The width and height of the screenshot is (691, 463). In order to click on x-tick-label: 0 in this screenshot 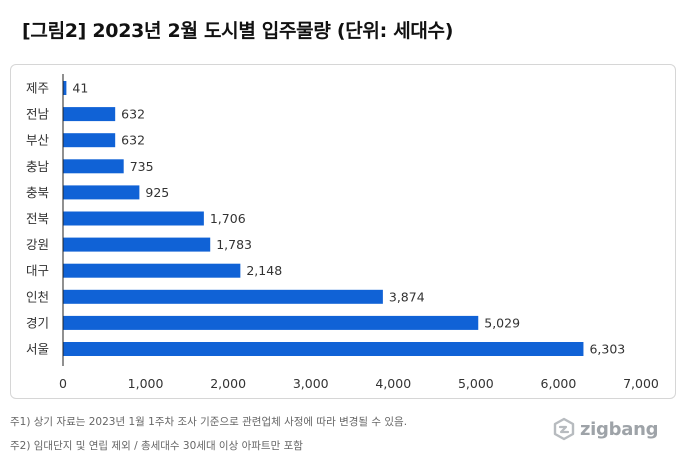, I will do `click(63, 383)`.